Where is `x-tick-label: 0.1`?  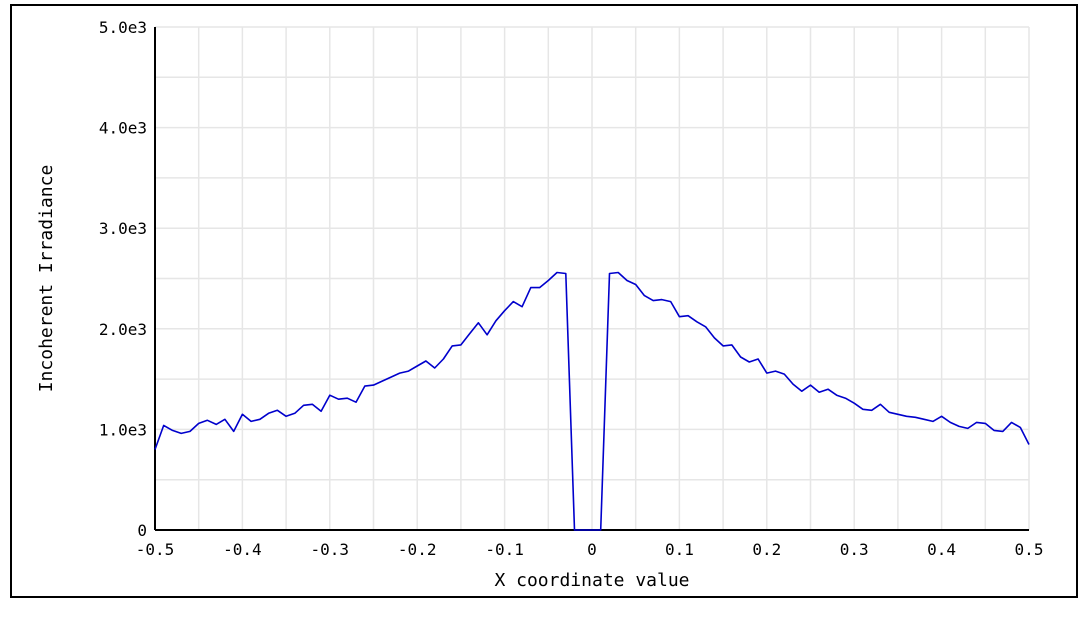 x-tick-label: 0.1 is located at coordinates (679, 549).